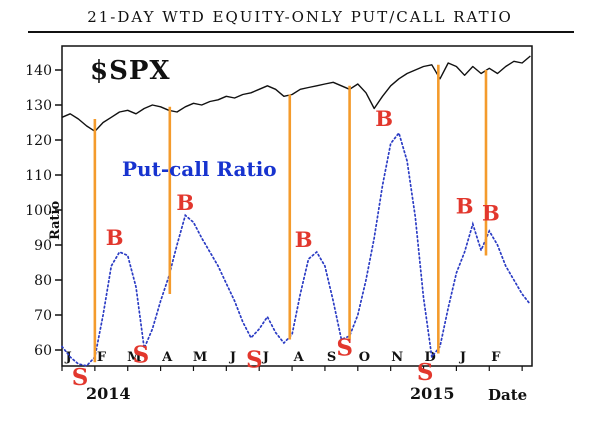 The image size is (600, 423). Describe the element at coordinates (55, 220) in the screenshot. I see `y-axis-title: Ratio` at that location.